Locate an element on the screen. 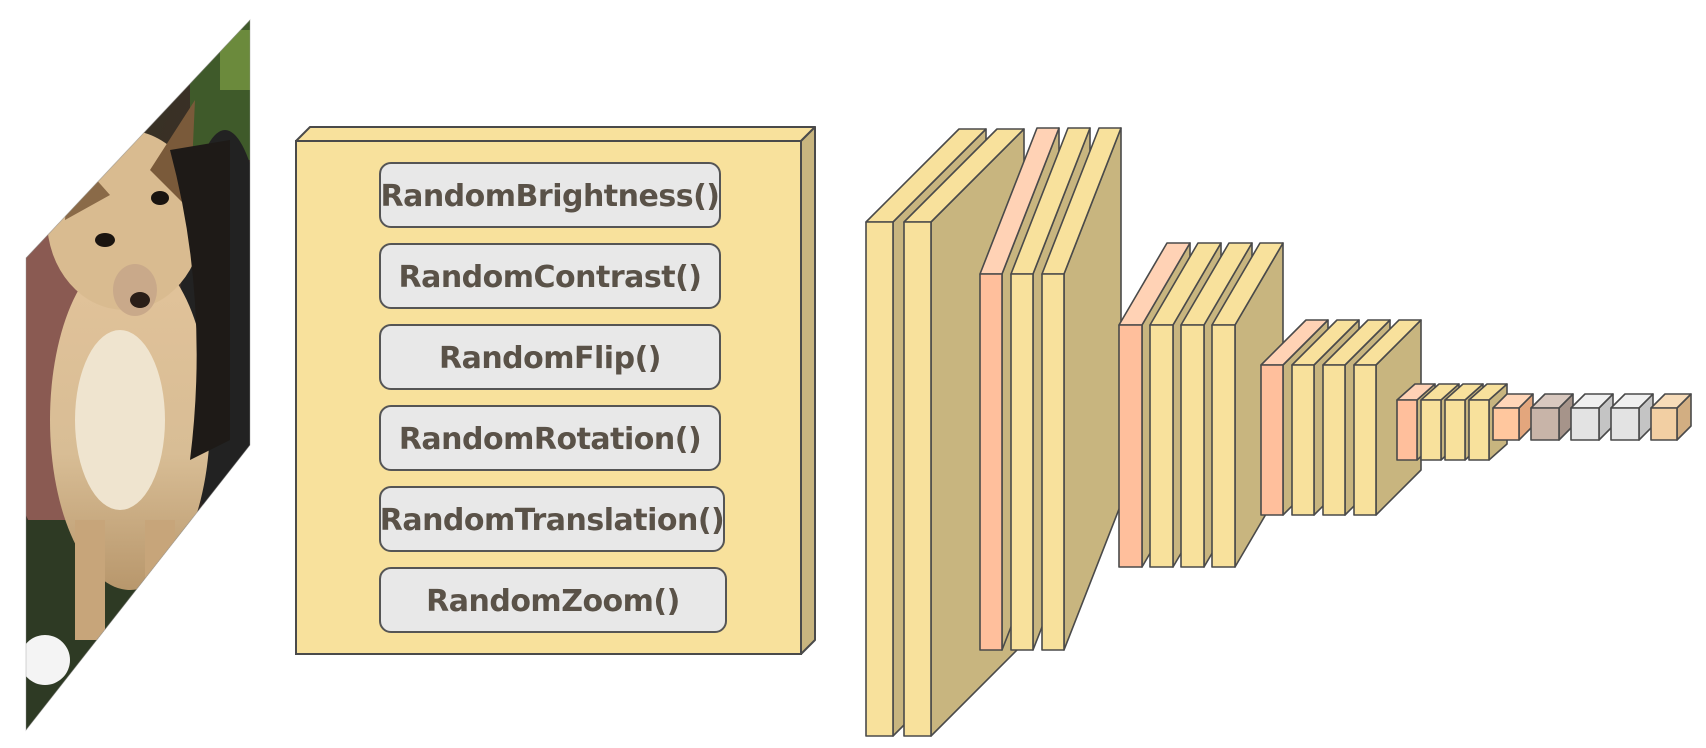 The width and height of the screenshot is (1706, 748). output-layer is located at coordinates (1671, 417).